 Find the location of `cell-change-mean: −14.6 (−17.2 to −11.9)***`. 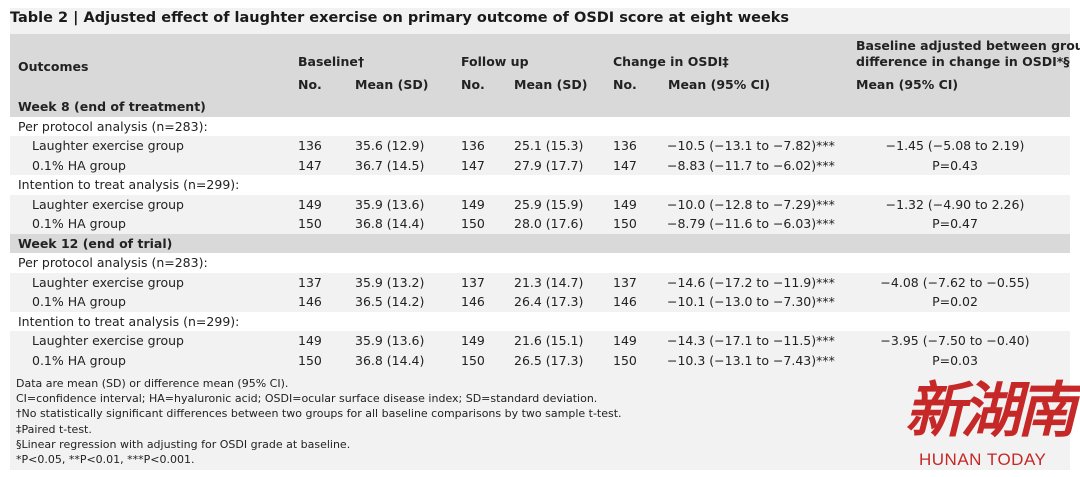

cell-change-mean: −14.6 (−17.2 to −11.9)*** is located at coordinates (751, 282).